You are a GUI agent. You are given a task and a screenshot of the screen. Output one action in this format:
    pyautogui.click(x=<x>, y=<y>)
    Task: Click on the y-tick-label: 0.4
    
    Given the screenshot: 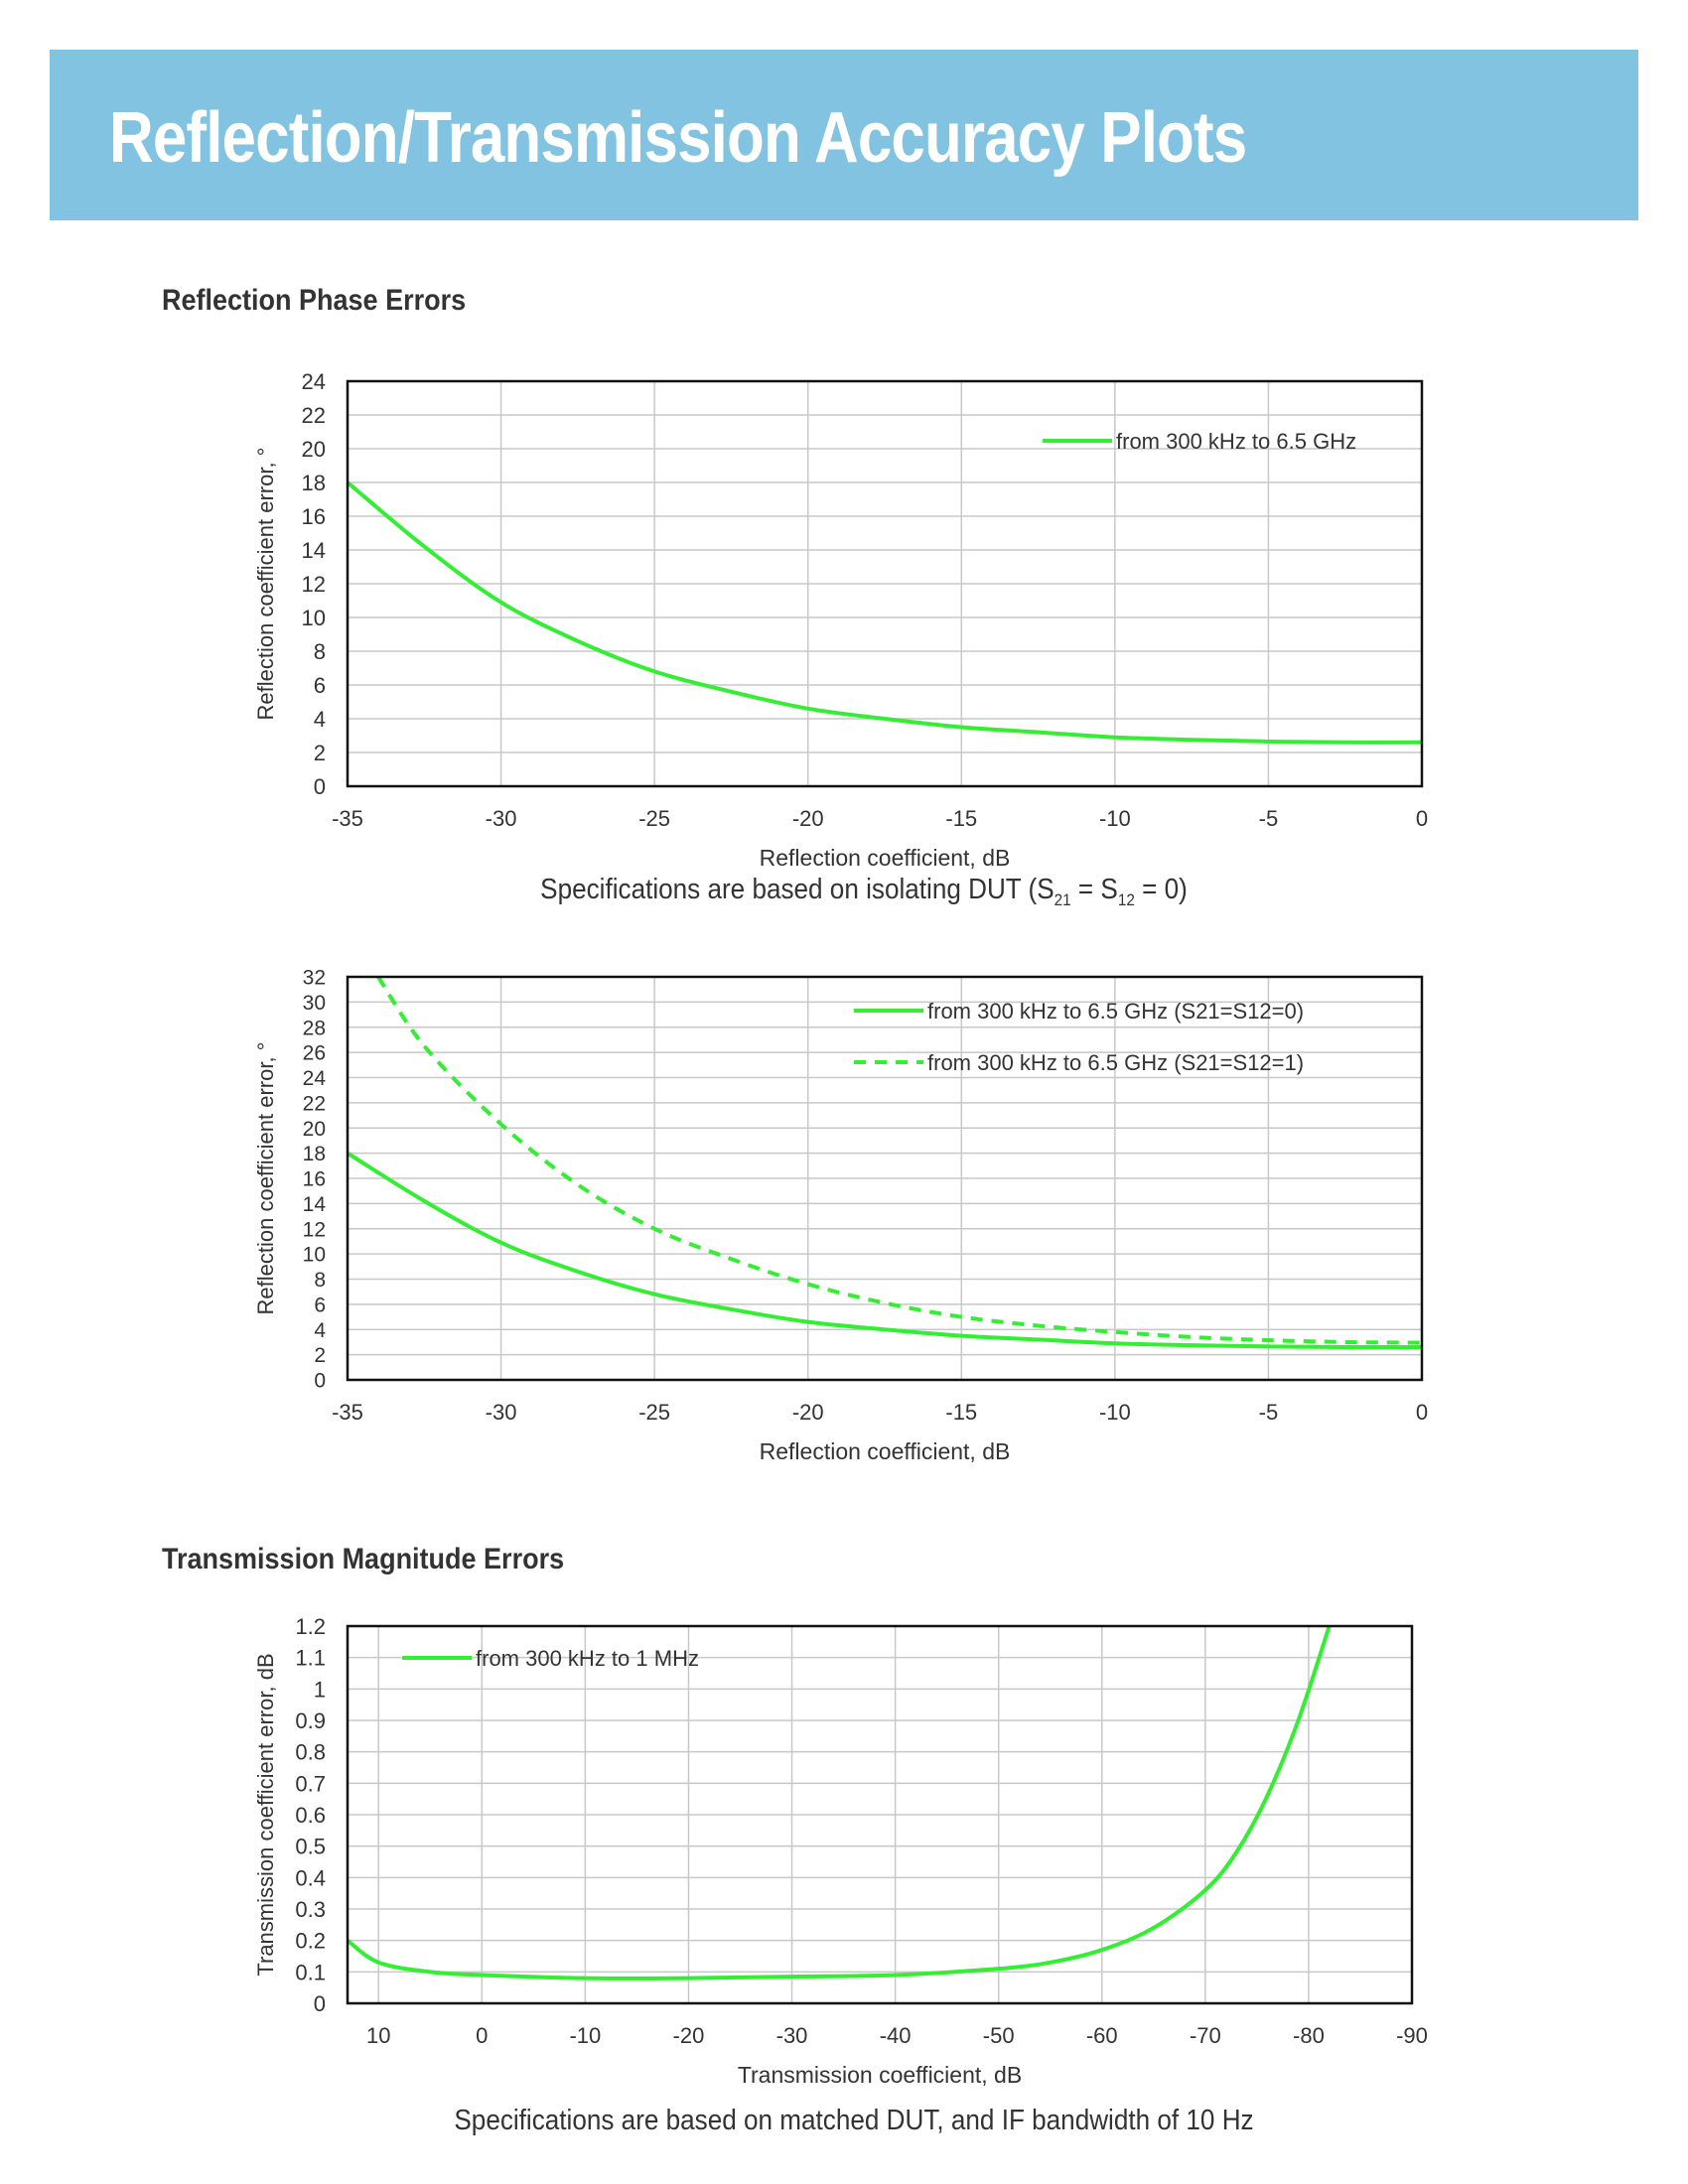 What is the action you would take?
    pyautogui.click(x=310, y=1877)
    